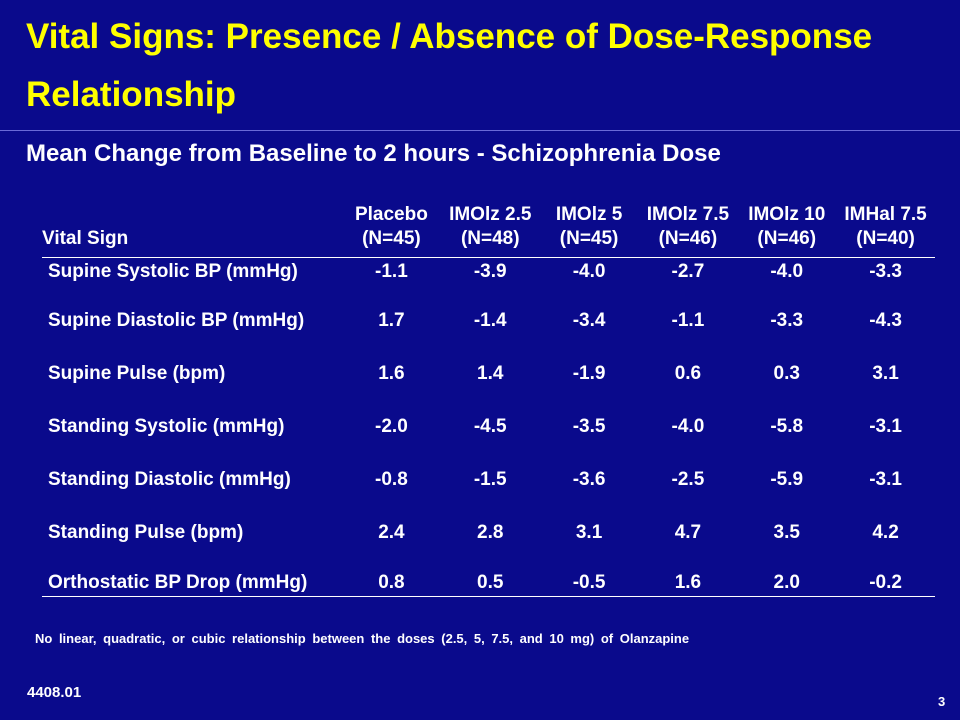  Describe the element at coordinates (166, 426) in the screenshot. I see `row-label: Standing Systolic (mmHg)` at that location.